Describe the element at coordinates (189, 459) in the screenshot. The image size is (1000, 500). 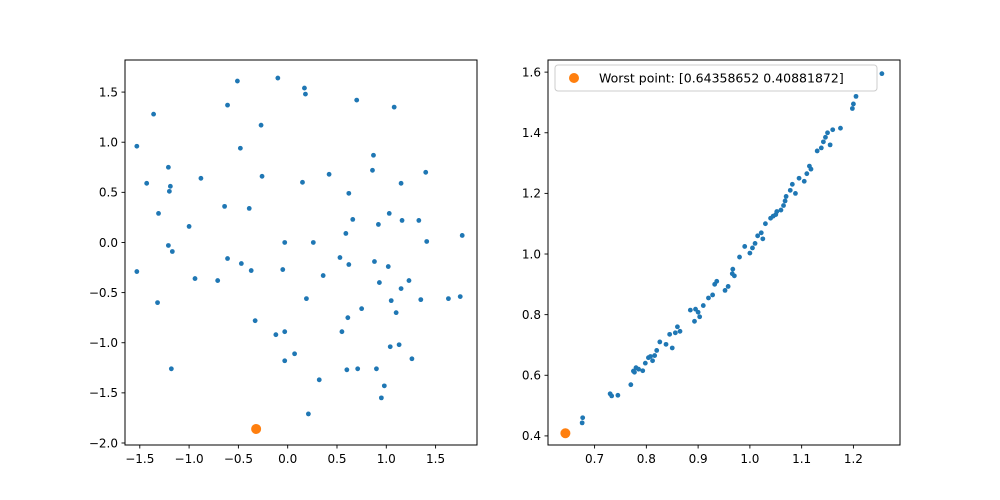
I see `left-x-tick-label: −1.0` at that location.